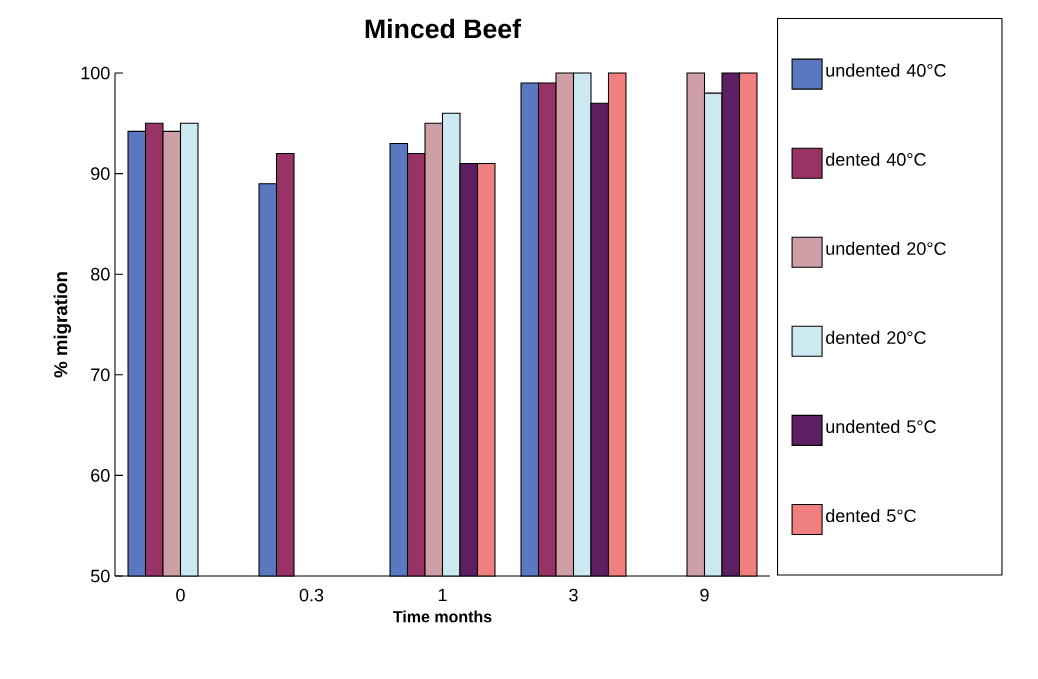  Describe the element at coordinates (100, 475) in the screenshot. I see `y-tick-label: 60` at that location.